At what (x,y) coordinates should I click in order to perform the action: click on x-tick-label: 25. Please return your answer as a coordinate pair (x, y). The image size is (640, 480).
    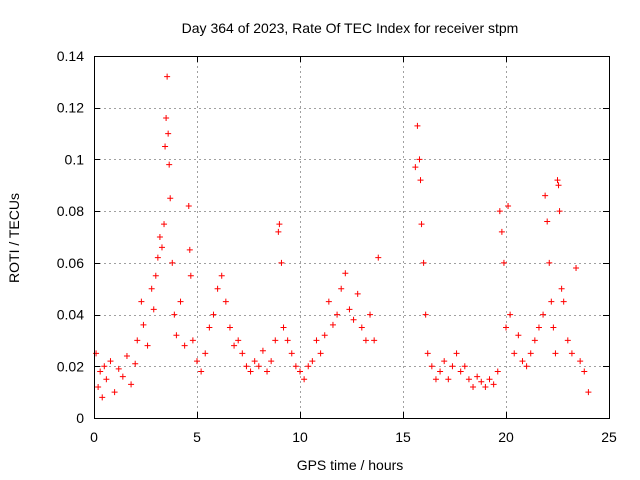
    Looking at the image, I should click on (609, 437).